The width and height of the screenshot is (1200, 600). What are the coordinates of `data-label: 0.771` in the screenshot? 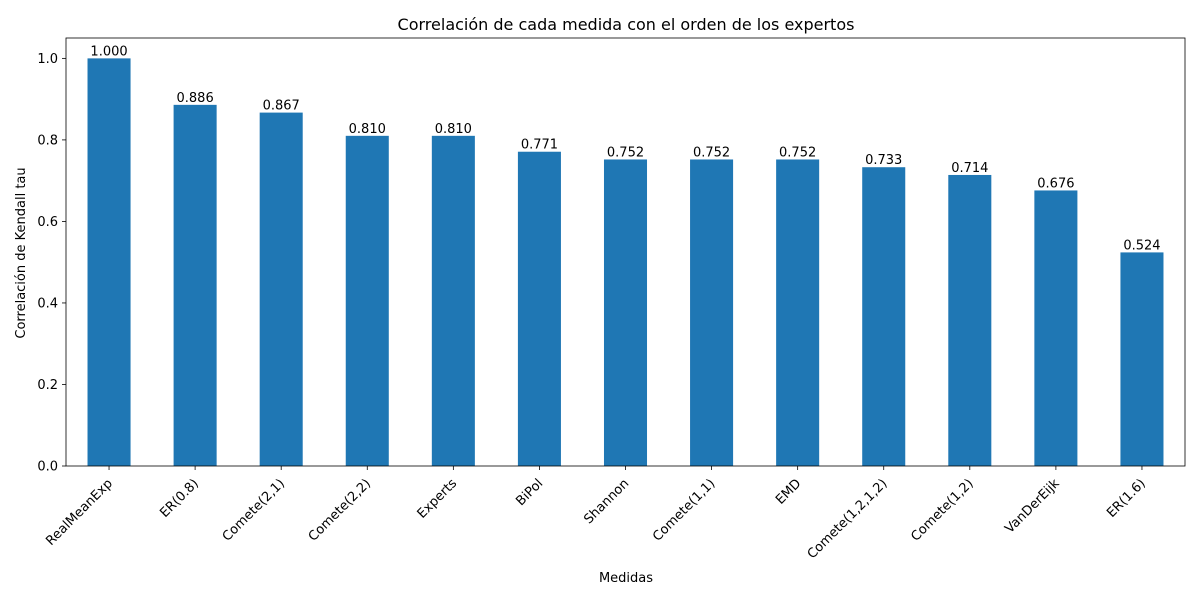 It's located at (539, 145).